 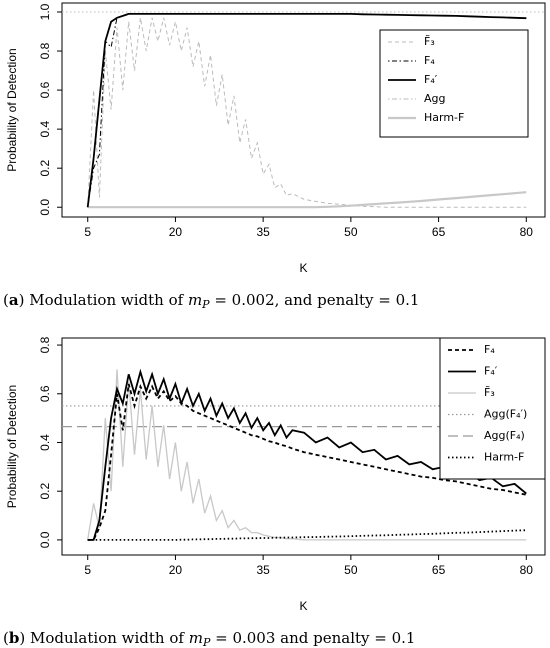 What do you see at coordinates (315, 300) in the screenshot?
I see `caption-part: = 0.002, and penalty = 0.1` at bounding box center [315, 300].